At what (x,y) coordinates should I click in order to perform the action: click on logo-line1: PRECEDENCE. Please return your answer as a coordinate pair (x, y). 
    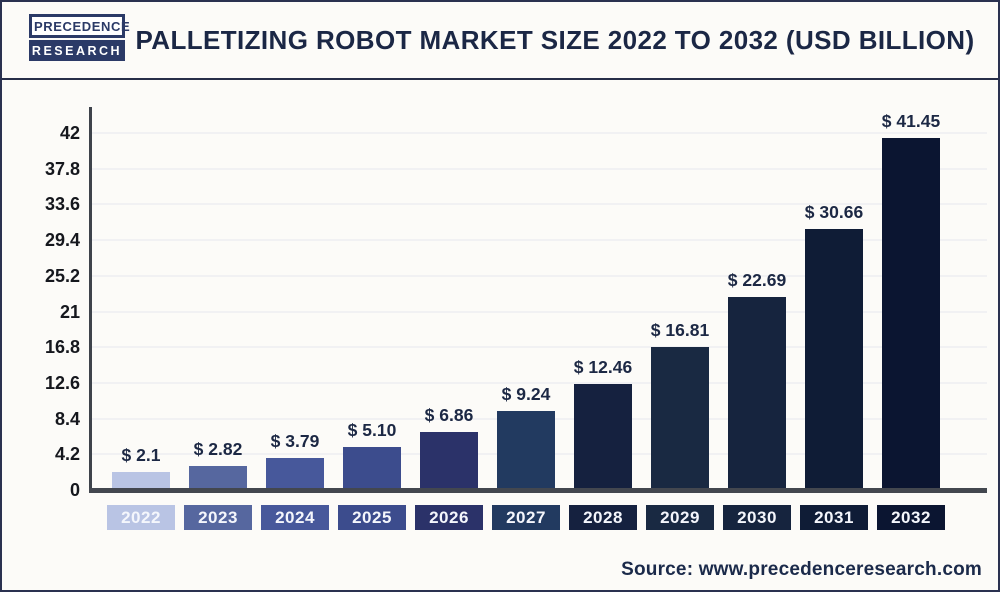
    Looking at the image, I should click on (79, 26).